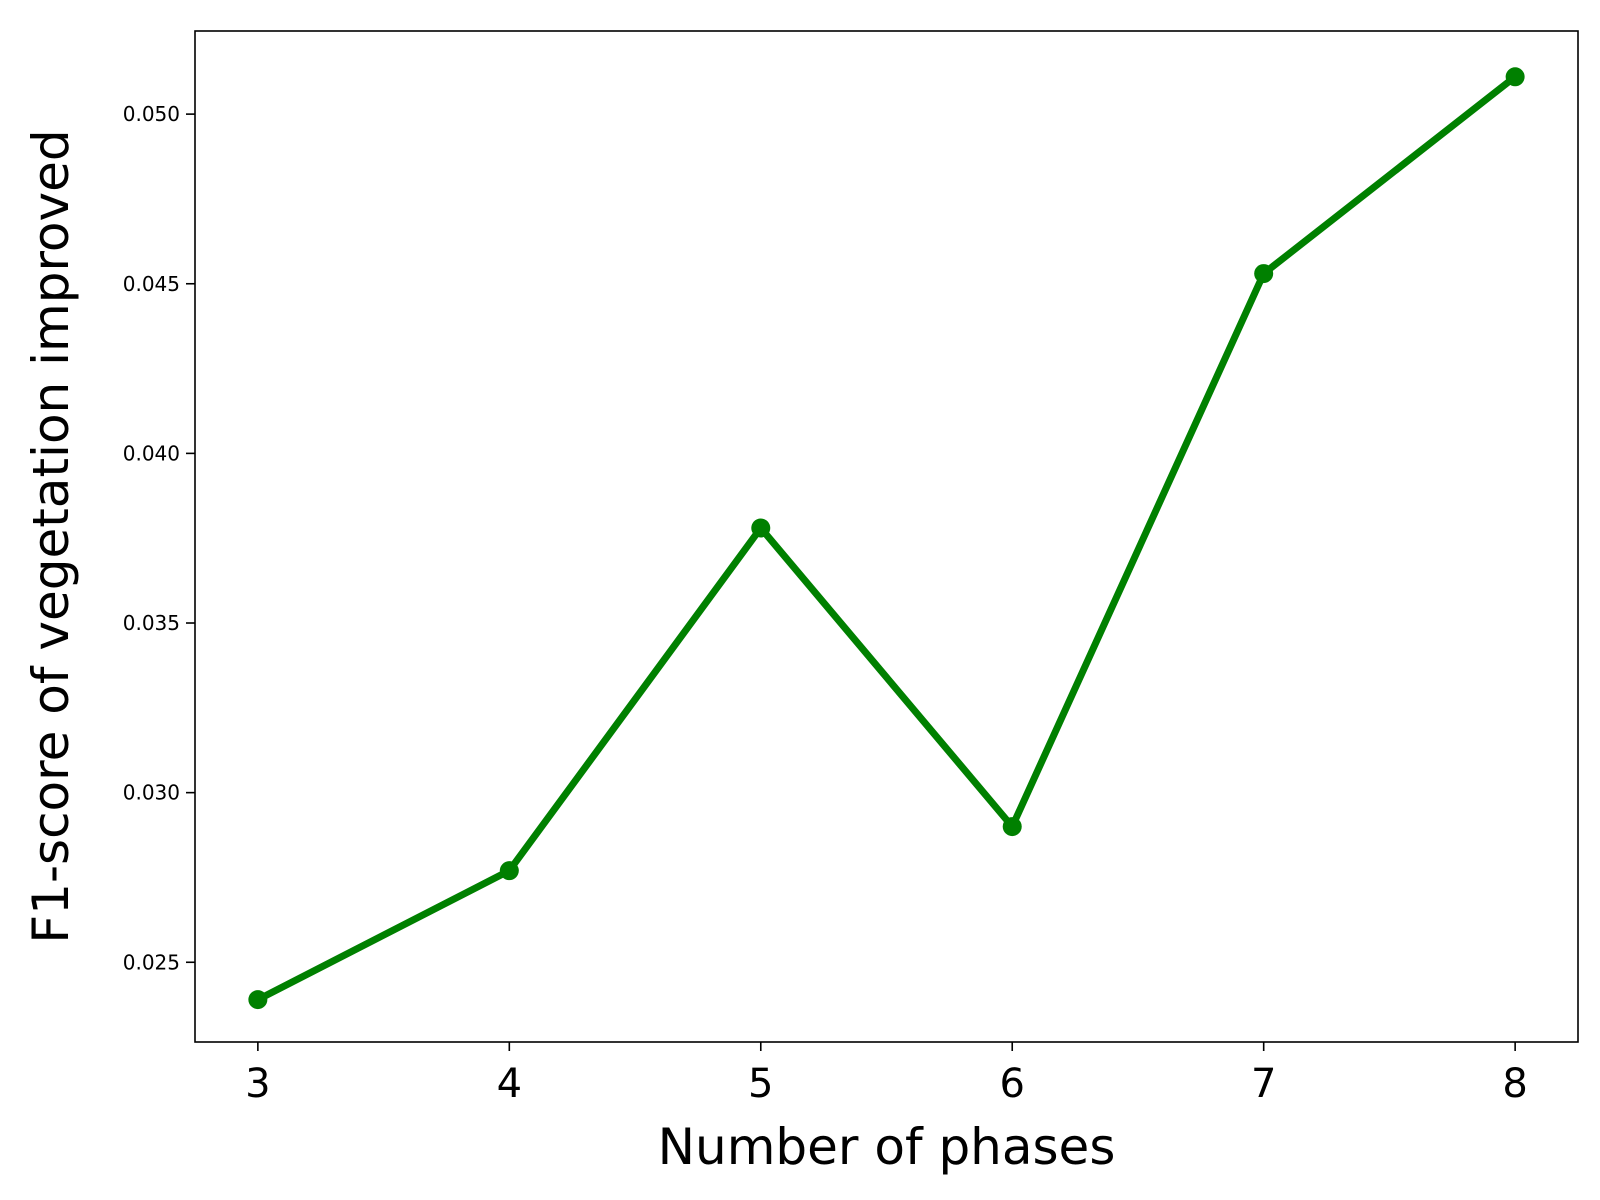 This screenshot has width=1600, height=1200. I want to click on y-axis-title: F1-score of vegetation improved, so click(51, 536).